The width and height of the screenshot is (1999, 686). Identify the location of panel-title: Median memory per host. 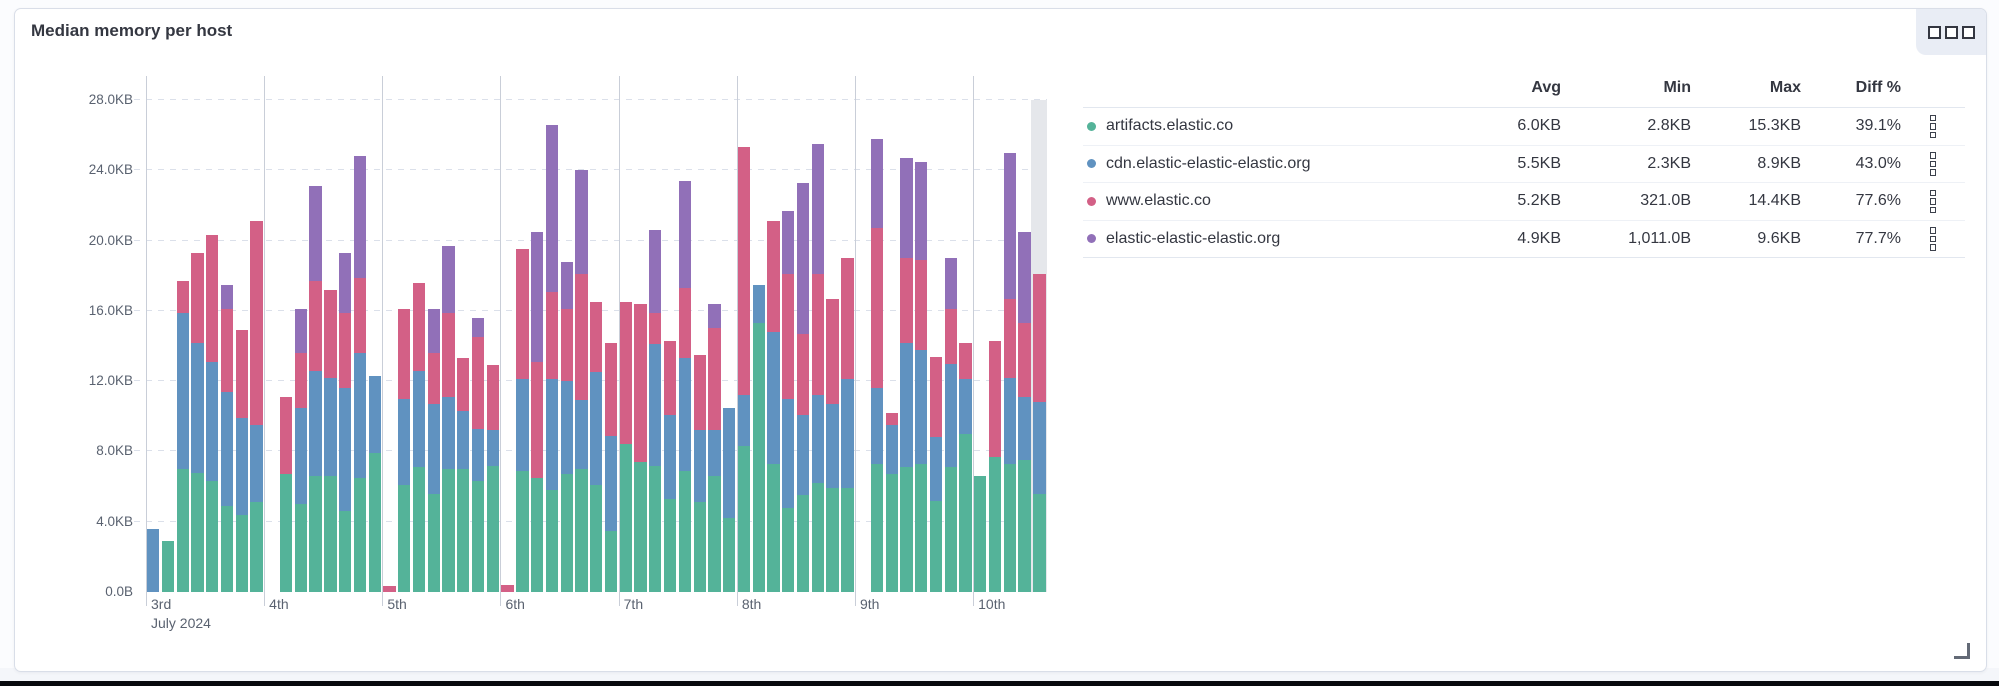
(132, 30).